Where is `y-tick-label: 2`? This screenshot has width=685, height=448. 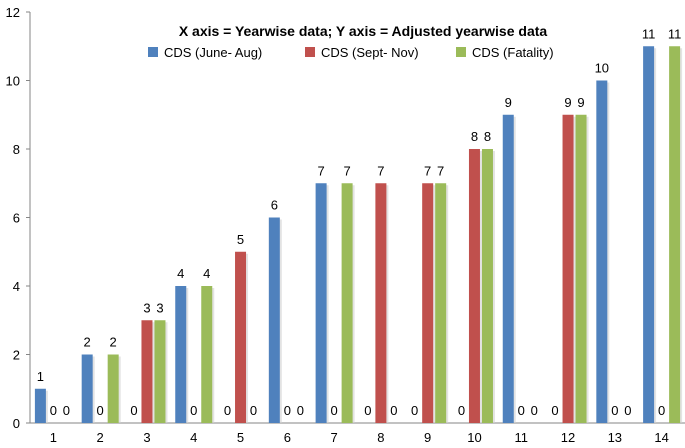
y-tick-label: 2 is located at coordinates (16, 355).